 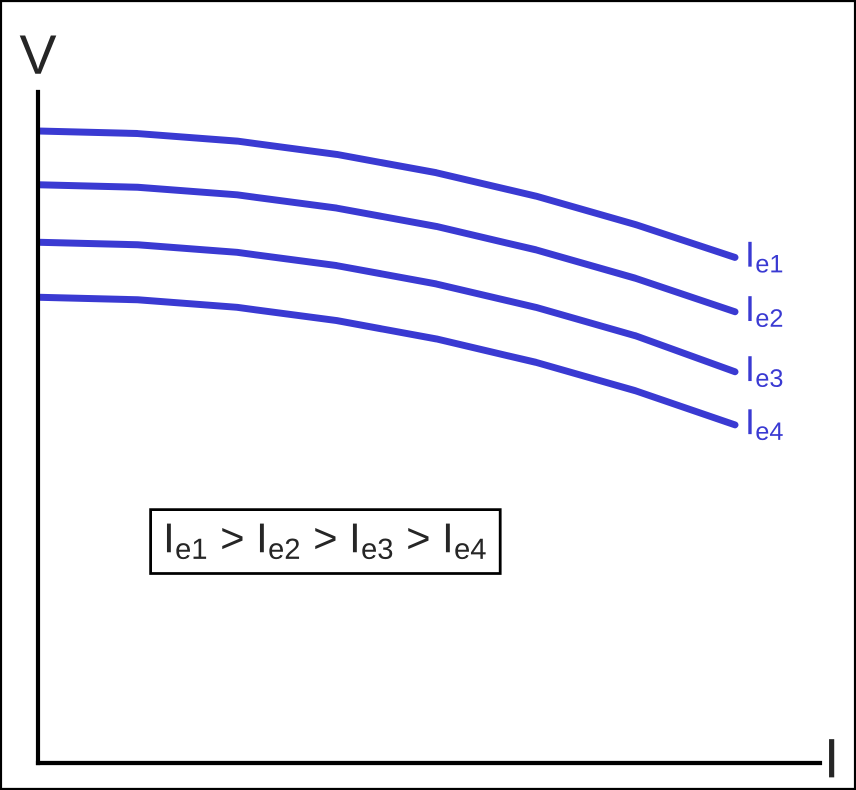 What do you see at coordinates (765, 311) in the screenshot?
I see `series-label: I$_{e2}$` at bounding box center [765, 311].